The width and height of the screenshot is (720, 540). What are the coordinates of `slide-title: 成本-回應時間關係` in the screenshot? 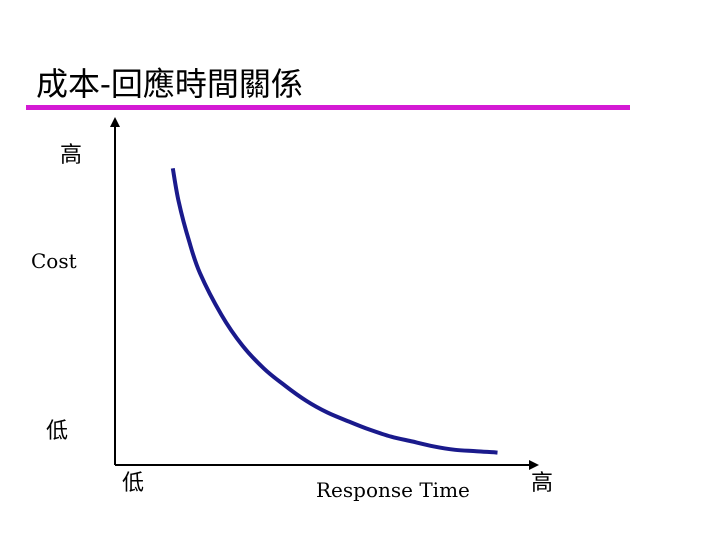 It's located at (169, 84).